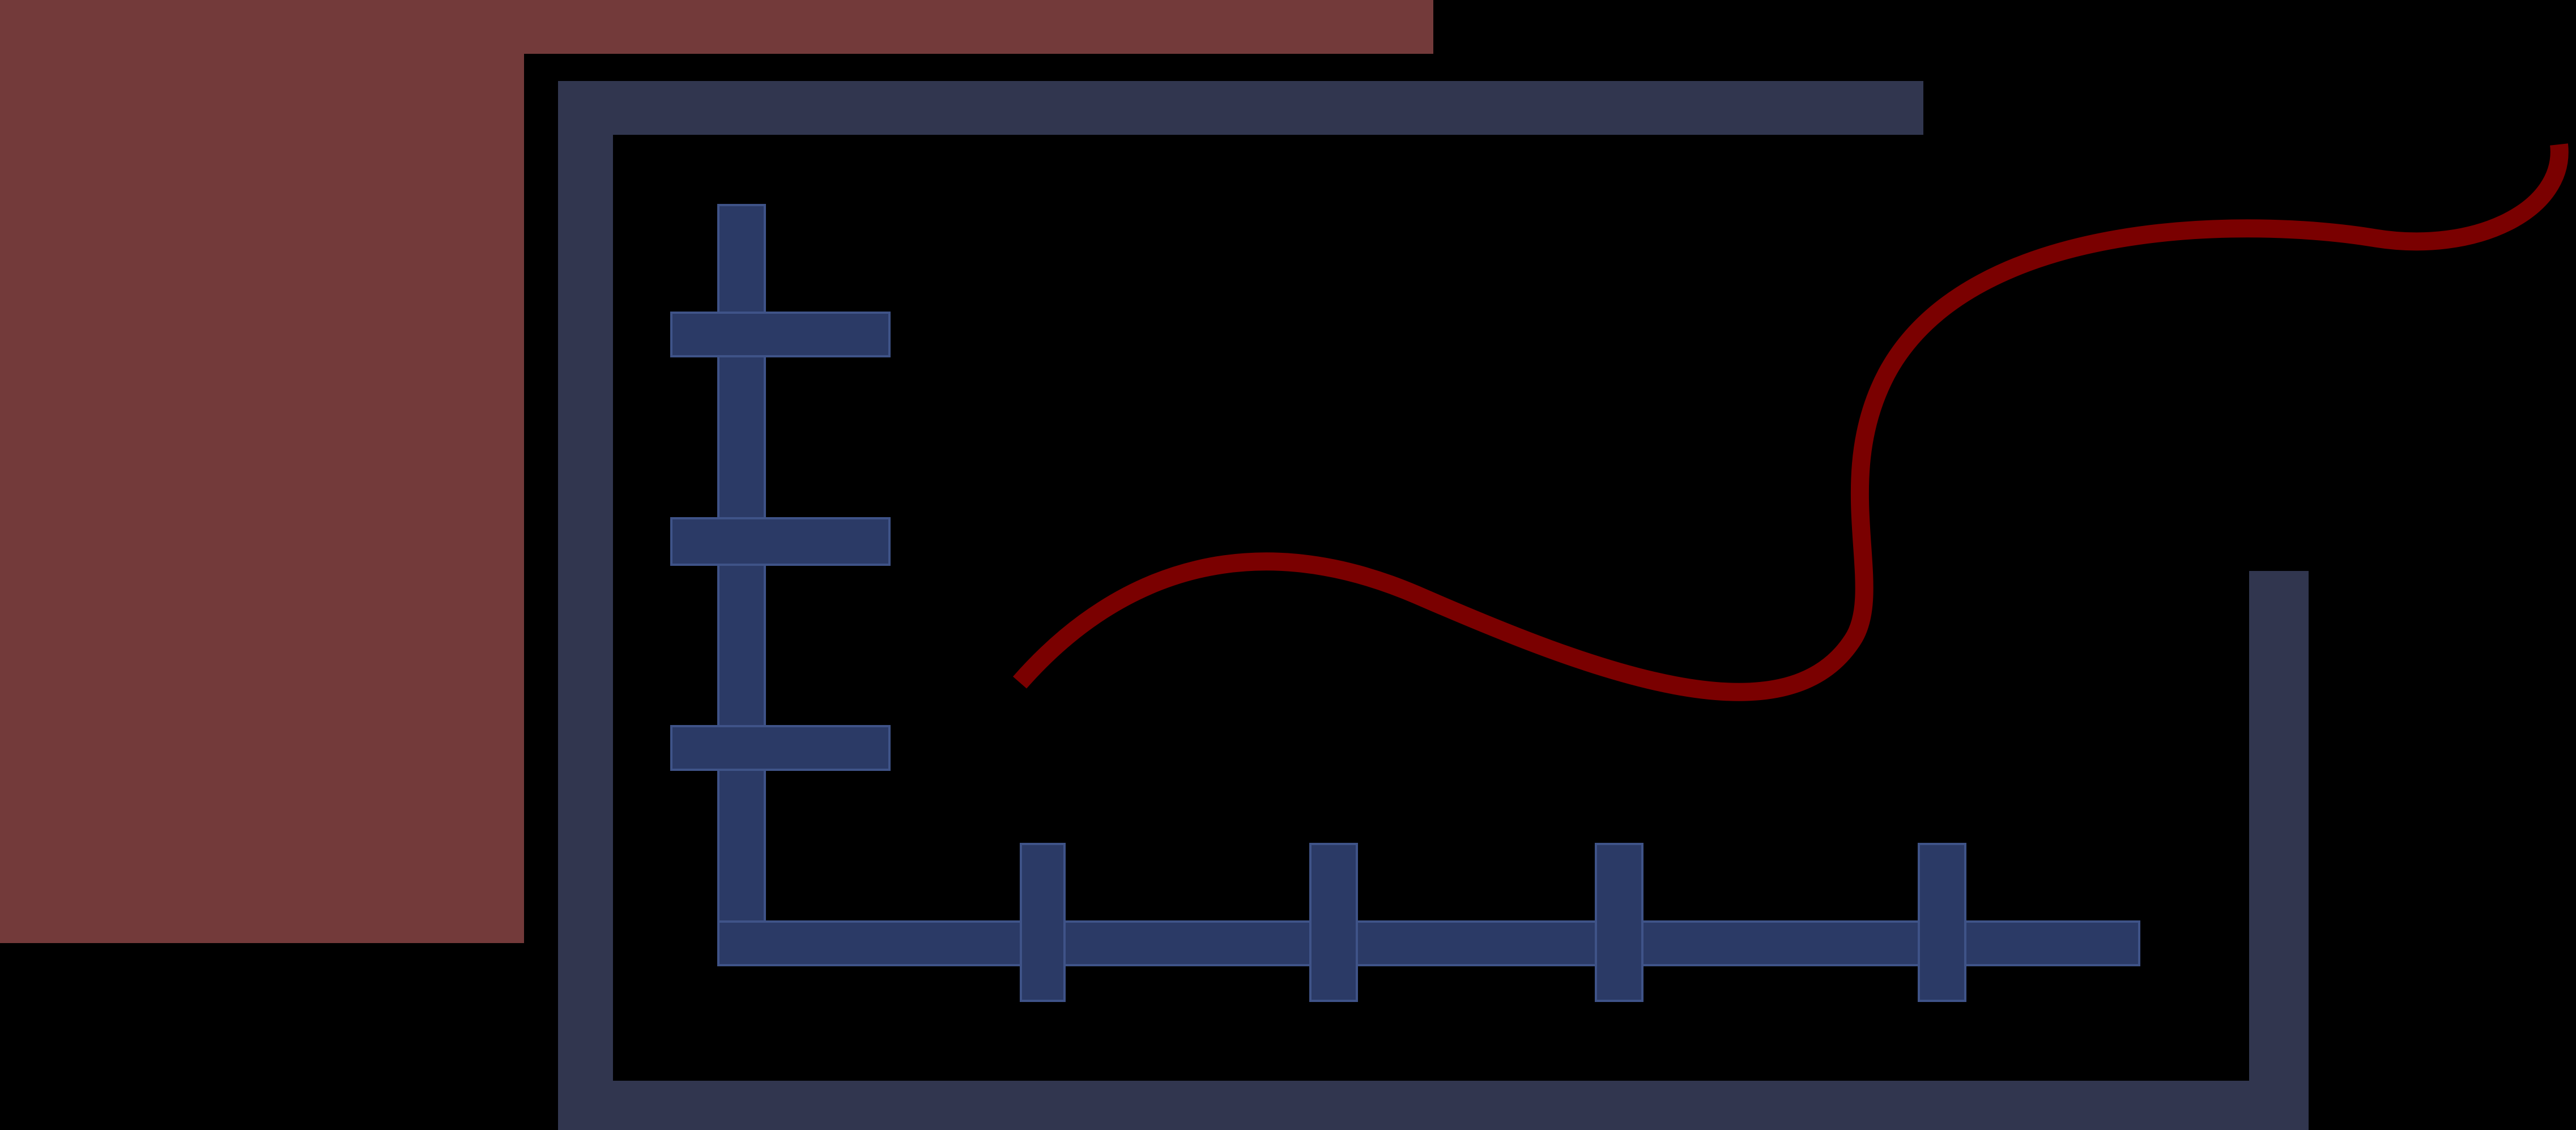  Describe the element at coordinates (1428, 943) in the screenshot. I see `x-axis-line` at that location.